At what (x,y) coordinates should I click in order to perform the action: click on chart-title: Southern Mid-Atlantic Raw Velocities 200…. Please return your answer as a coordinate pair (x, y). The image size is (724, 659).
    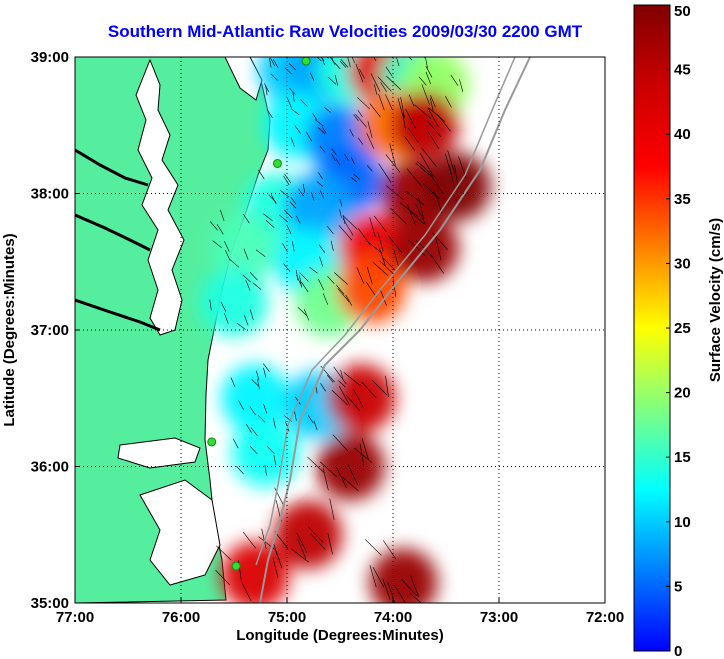
    Looking at the image, I should click on (345, 31).